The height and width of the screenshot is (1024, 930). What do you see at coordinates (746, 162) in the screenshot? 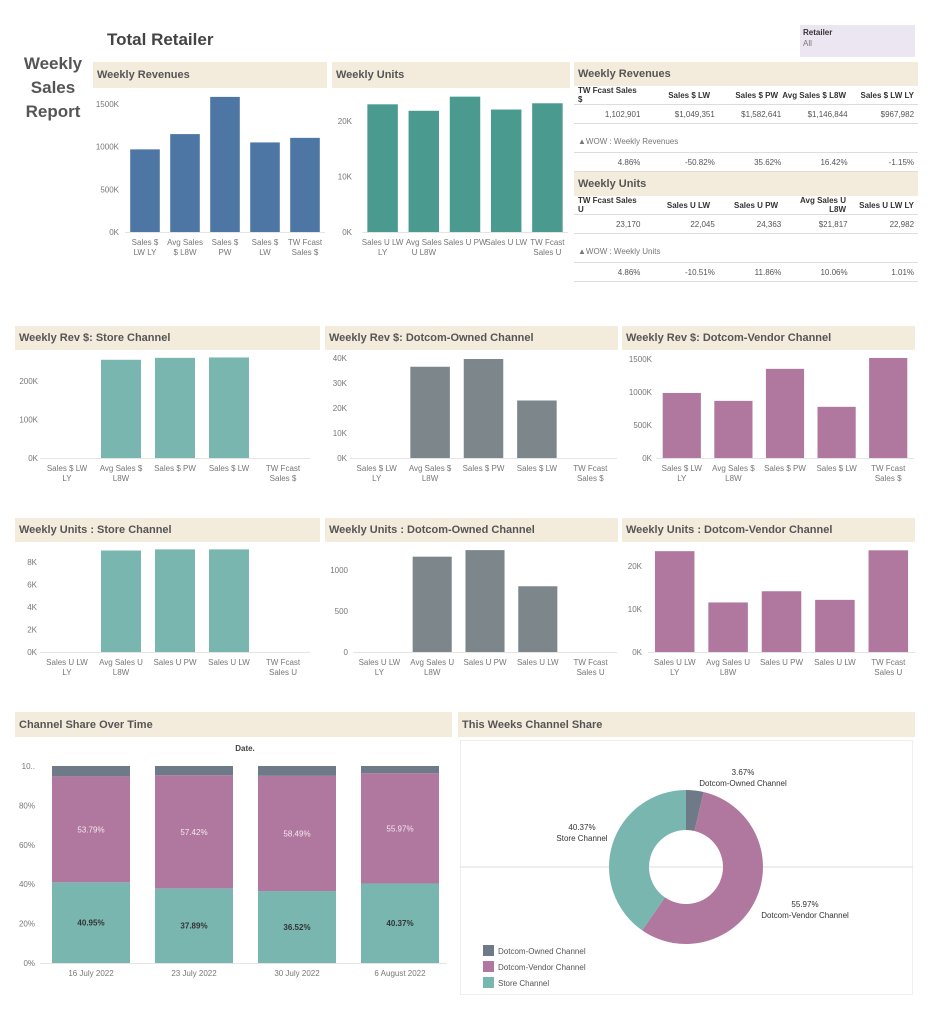
I see `wow-row: 4.86% -50.82% 35.62% 16.42% -1.15%` at bounding box center [746, 162].